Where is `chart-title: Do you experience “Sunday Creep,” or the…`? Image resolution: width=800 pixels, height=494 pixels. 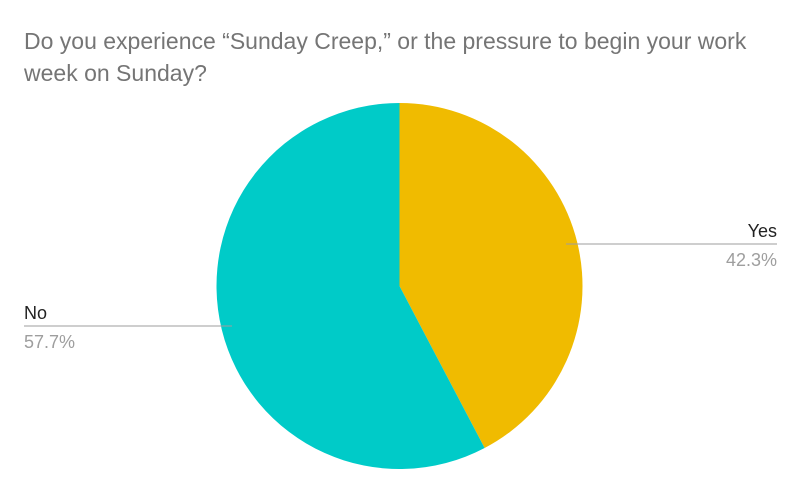
chart-title: Do you experience “Sunday Creep,” or the… is located at coordinates (385, 57).